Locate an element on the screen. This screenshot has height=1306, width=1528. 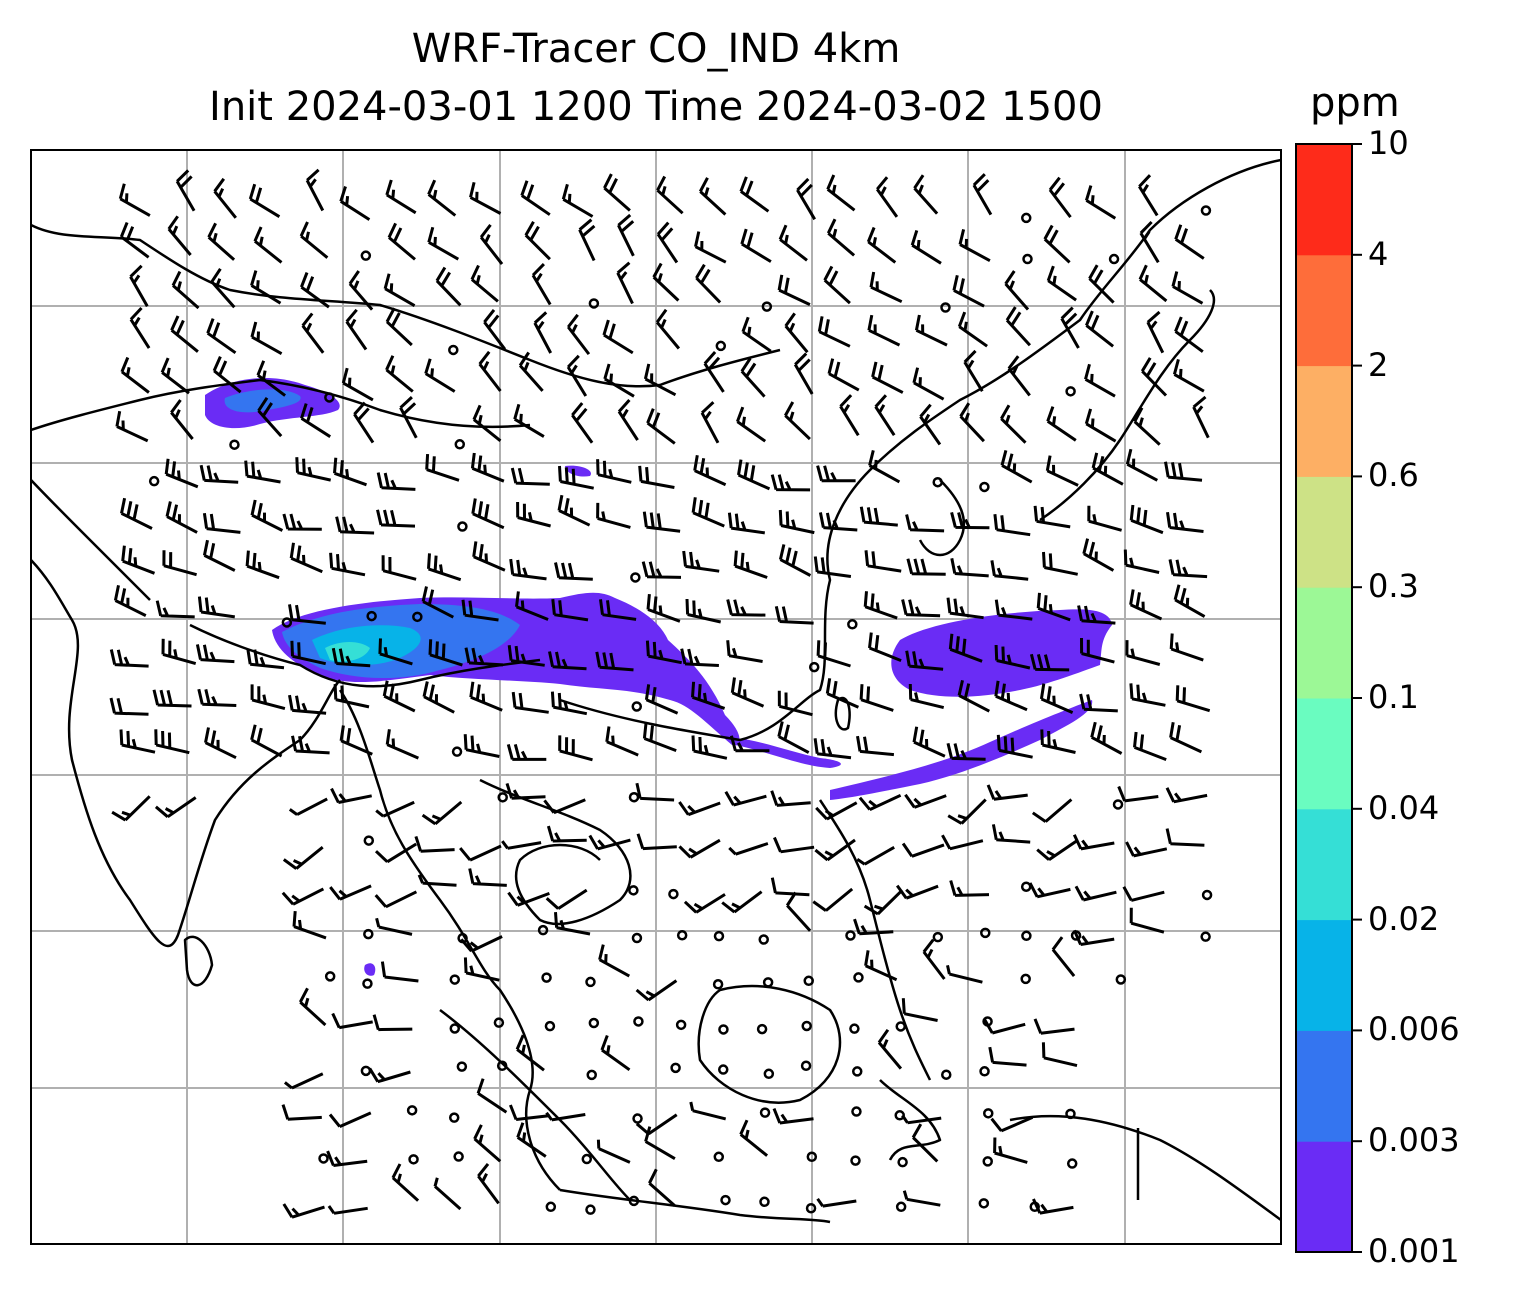
border-himalaya is located at coordinates (365, 655).